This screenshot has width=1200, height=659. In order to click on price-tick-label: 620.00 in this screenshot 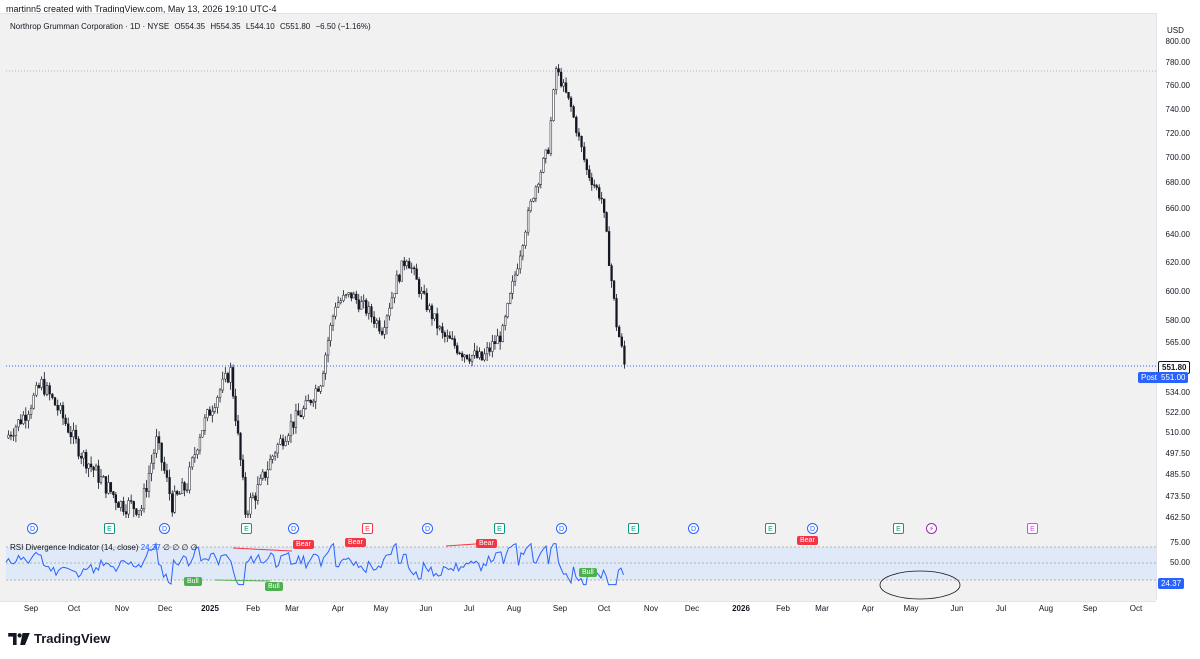, I will do `click(1177, 262)`.